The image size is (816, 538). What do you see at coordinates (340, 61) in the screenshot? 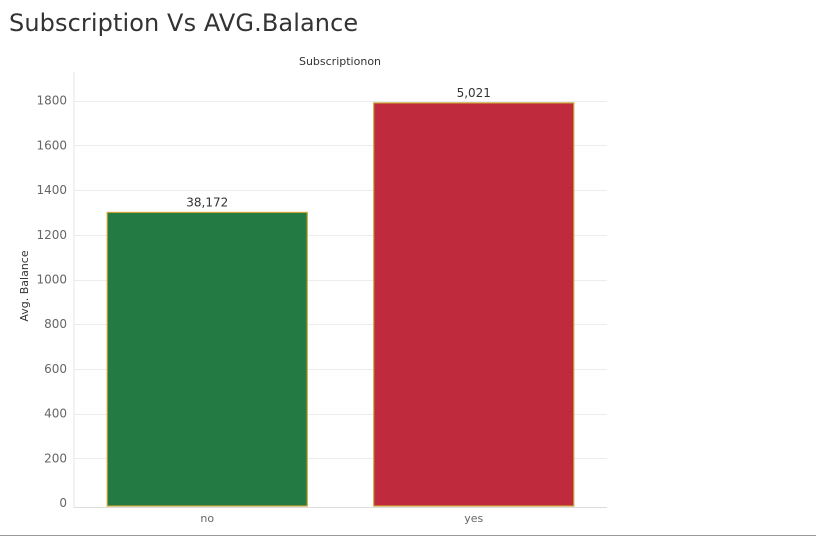
I see `column-header: Subscriptionon` at bounding box center [340, 61].